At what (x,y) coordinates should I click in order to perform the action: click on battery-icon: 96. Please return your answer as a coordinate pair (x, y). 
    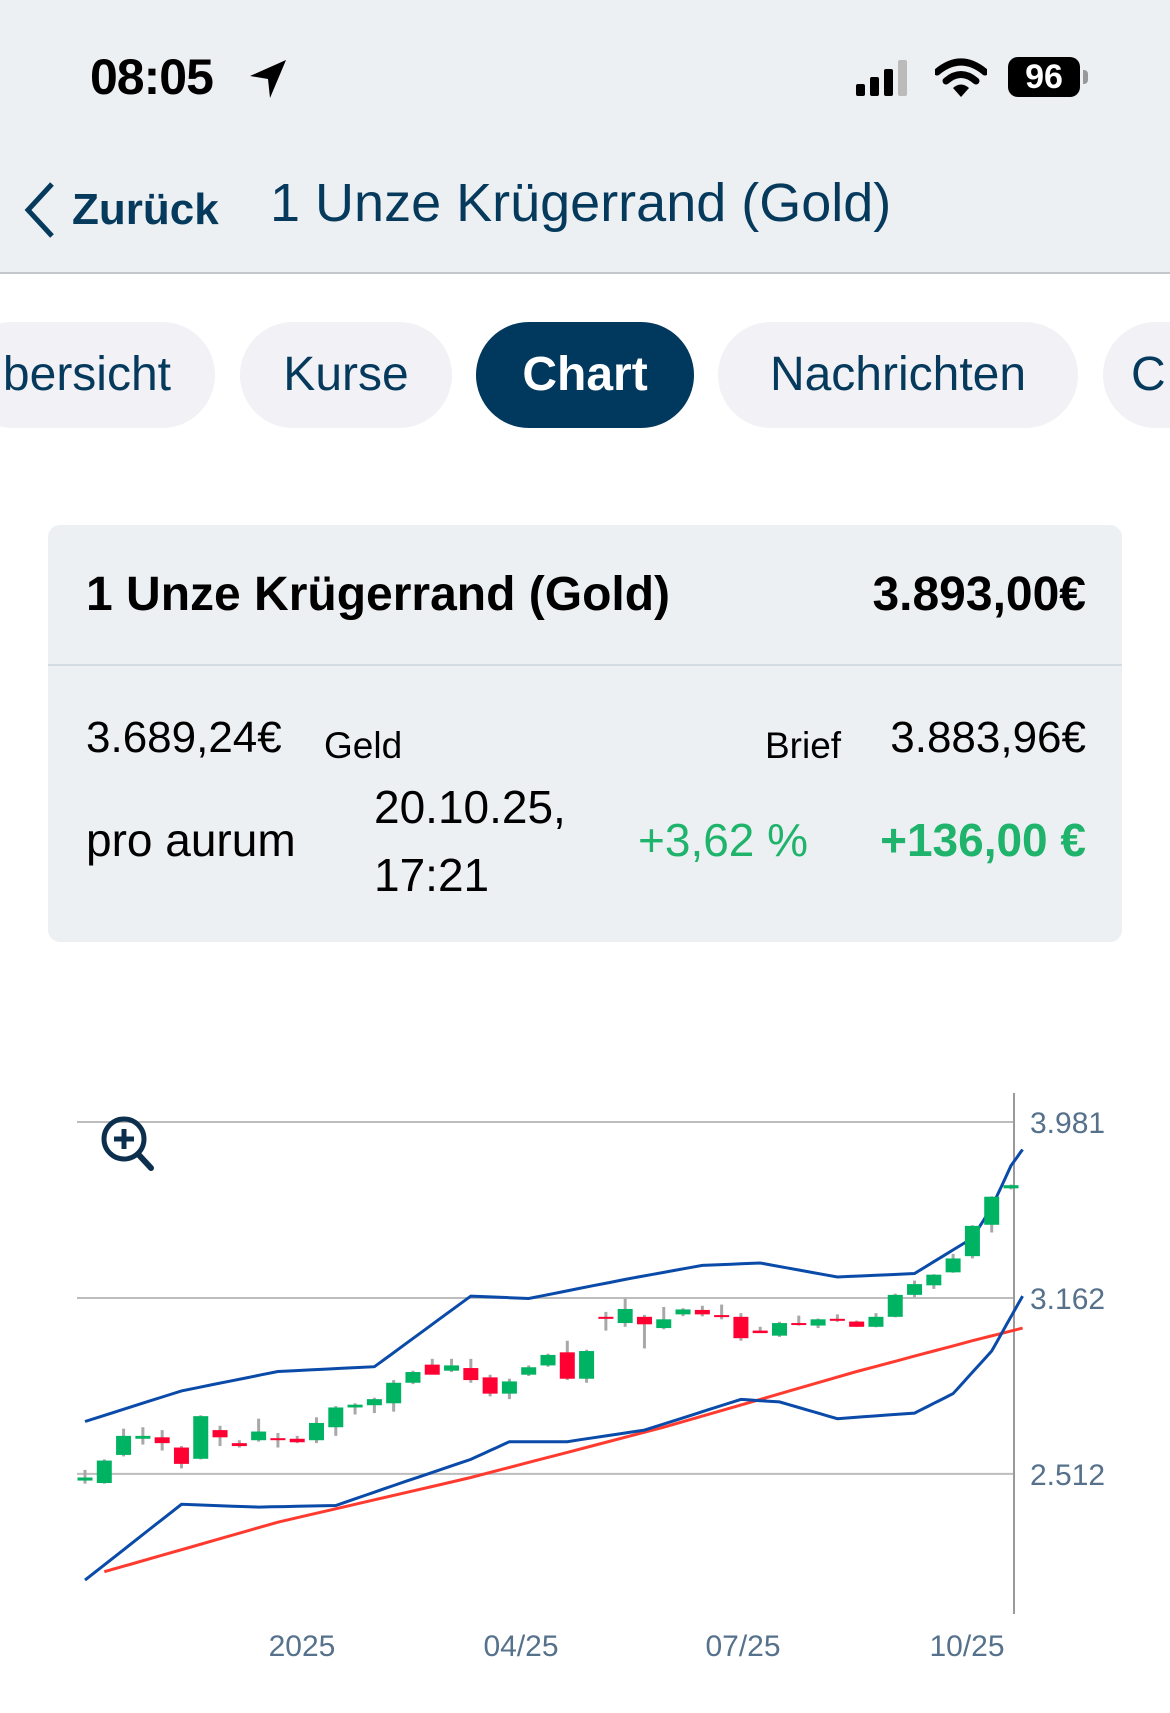
    Looking at the image, I should click on (1044, 77).